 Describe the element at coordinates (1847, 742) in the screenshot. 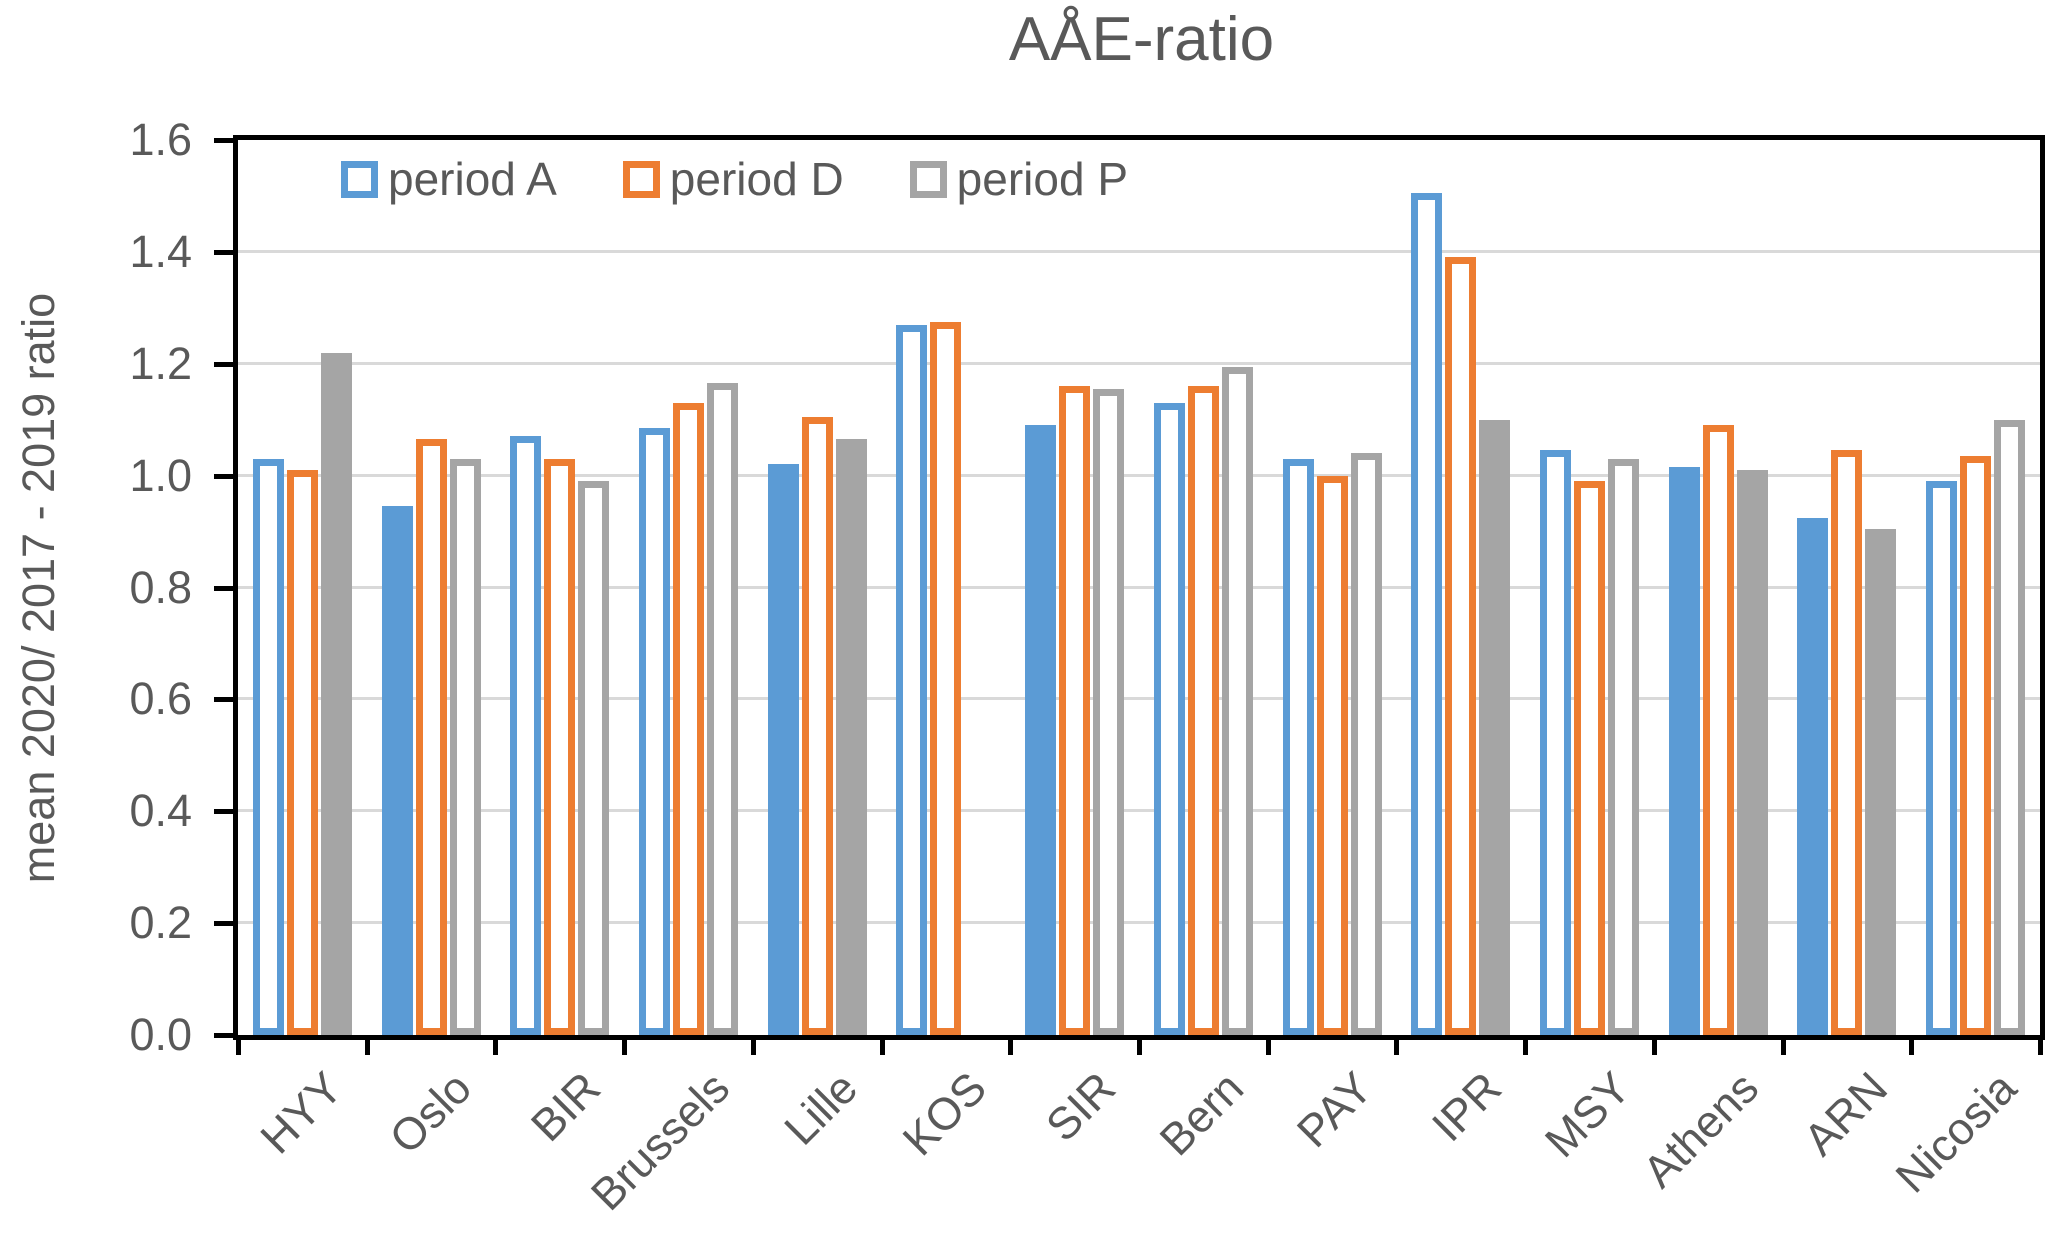

I see `bar-period-d-arn` at that location.